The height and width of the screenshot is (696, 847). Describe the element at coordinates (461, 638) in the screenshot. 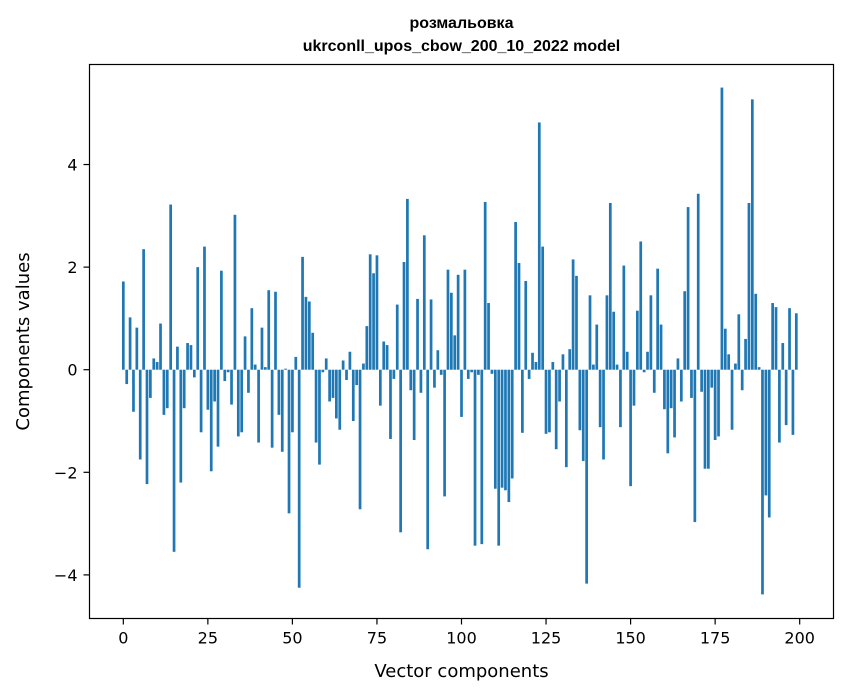

I see `x-tick-label: 100` at that location.